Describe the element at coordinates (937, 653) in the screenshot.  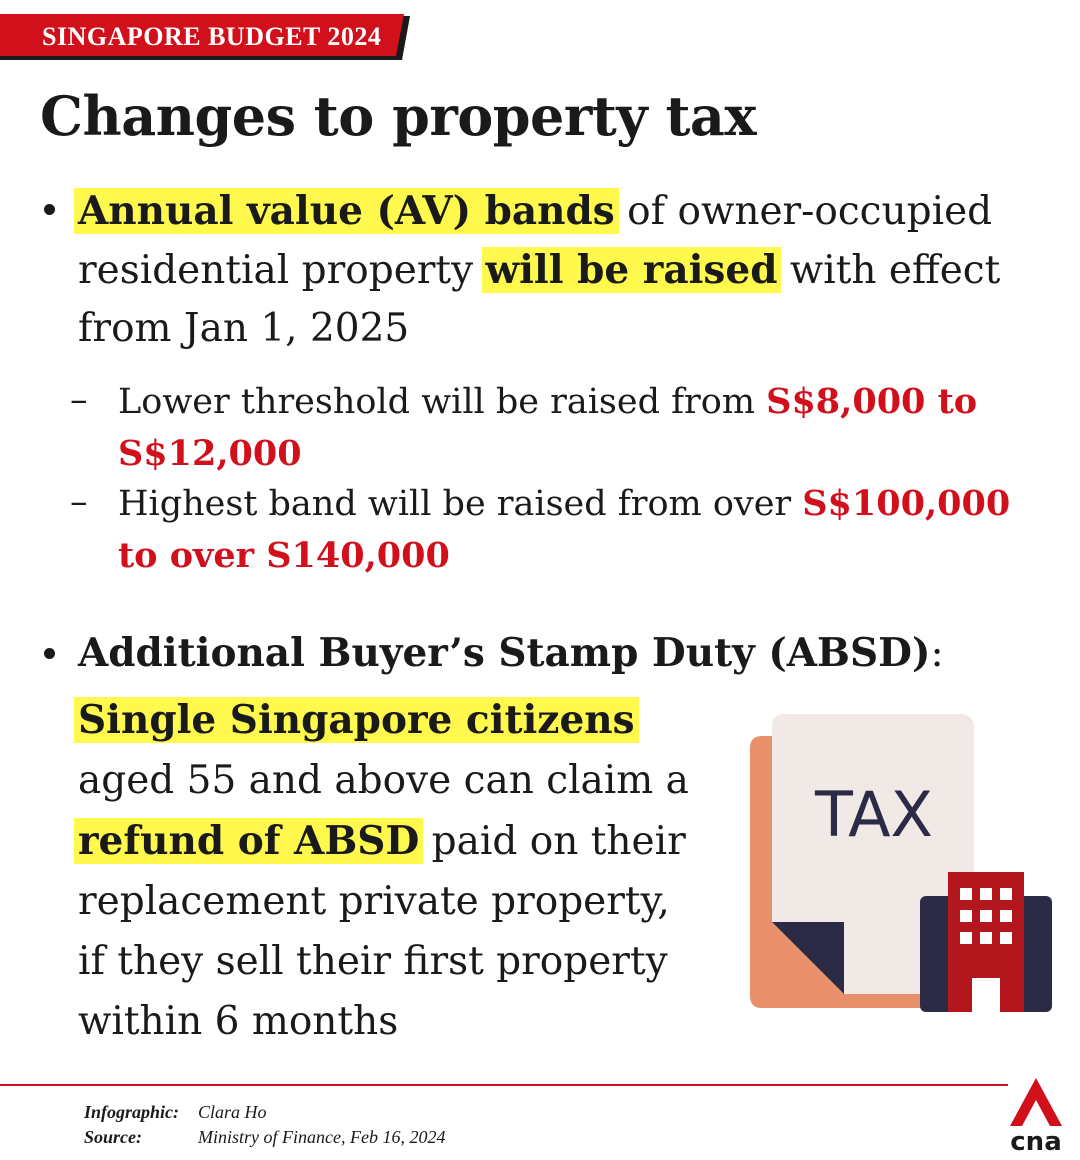
I see `absd-colon: :` at that location.